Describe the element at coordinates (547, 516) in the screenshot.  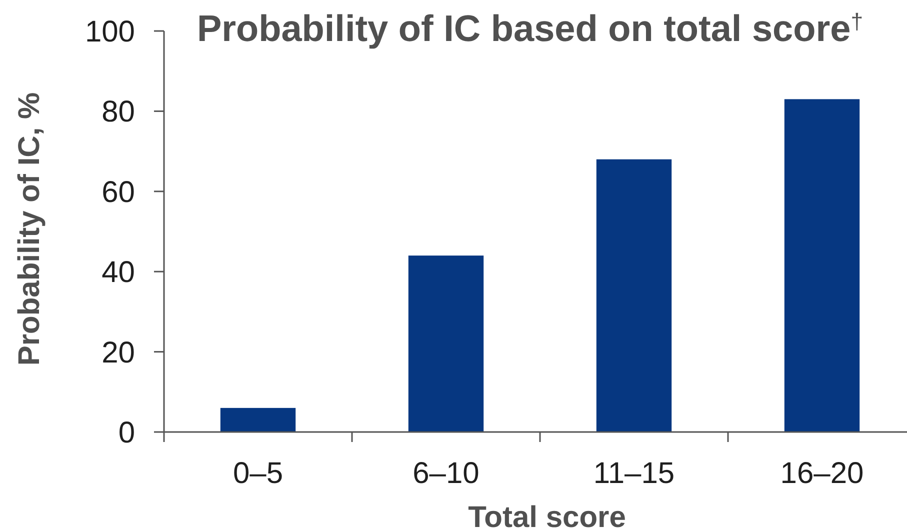
I see `x-axis-title: Total score` at that location.